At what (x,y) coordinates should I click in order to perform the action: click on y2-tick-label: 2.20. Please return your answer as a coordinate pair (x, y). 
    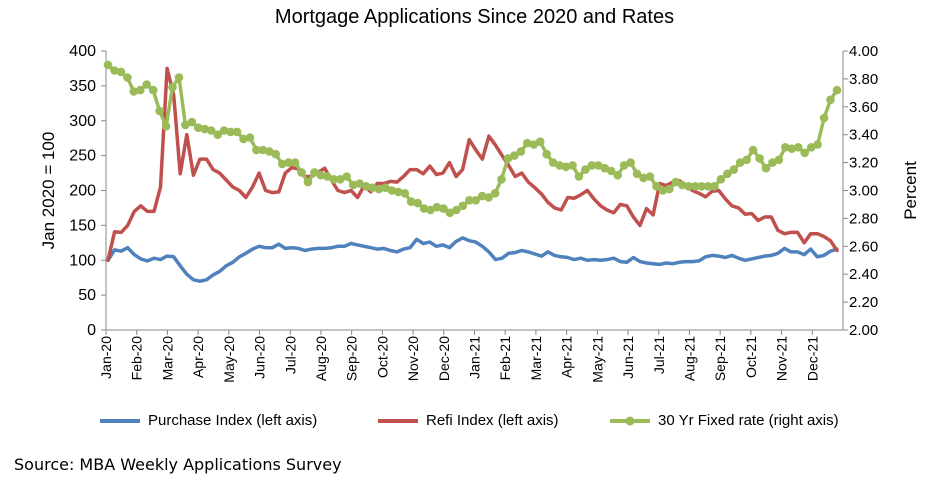
    Looking at the image, I should click on (863, 302).